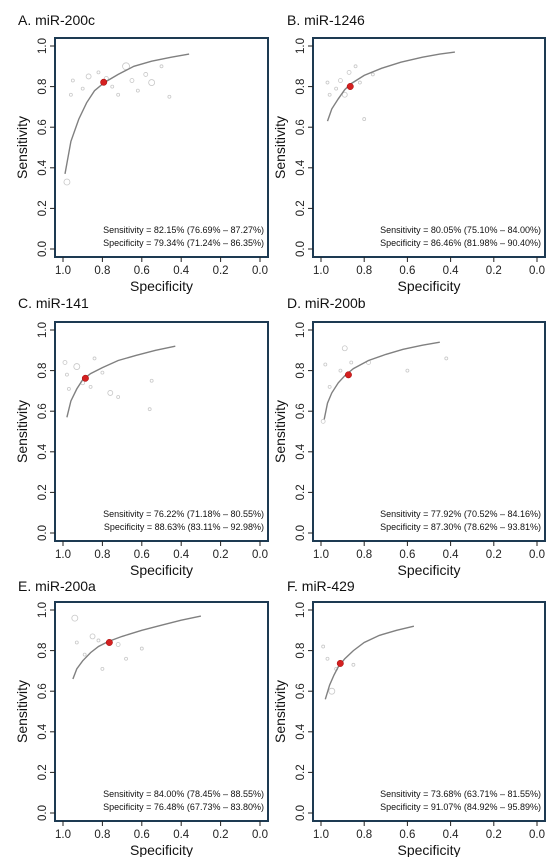 The image size is (550, 857). Describe the element at coordinates (183, 807) in the screenshot. I see `specificity-stat: Specificity = 76.48% (67.73% – 83.80%)` at that location.